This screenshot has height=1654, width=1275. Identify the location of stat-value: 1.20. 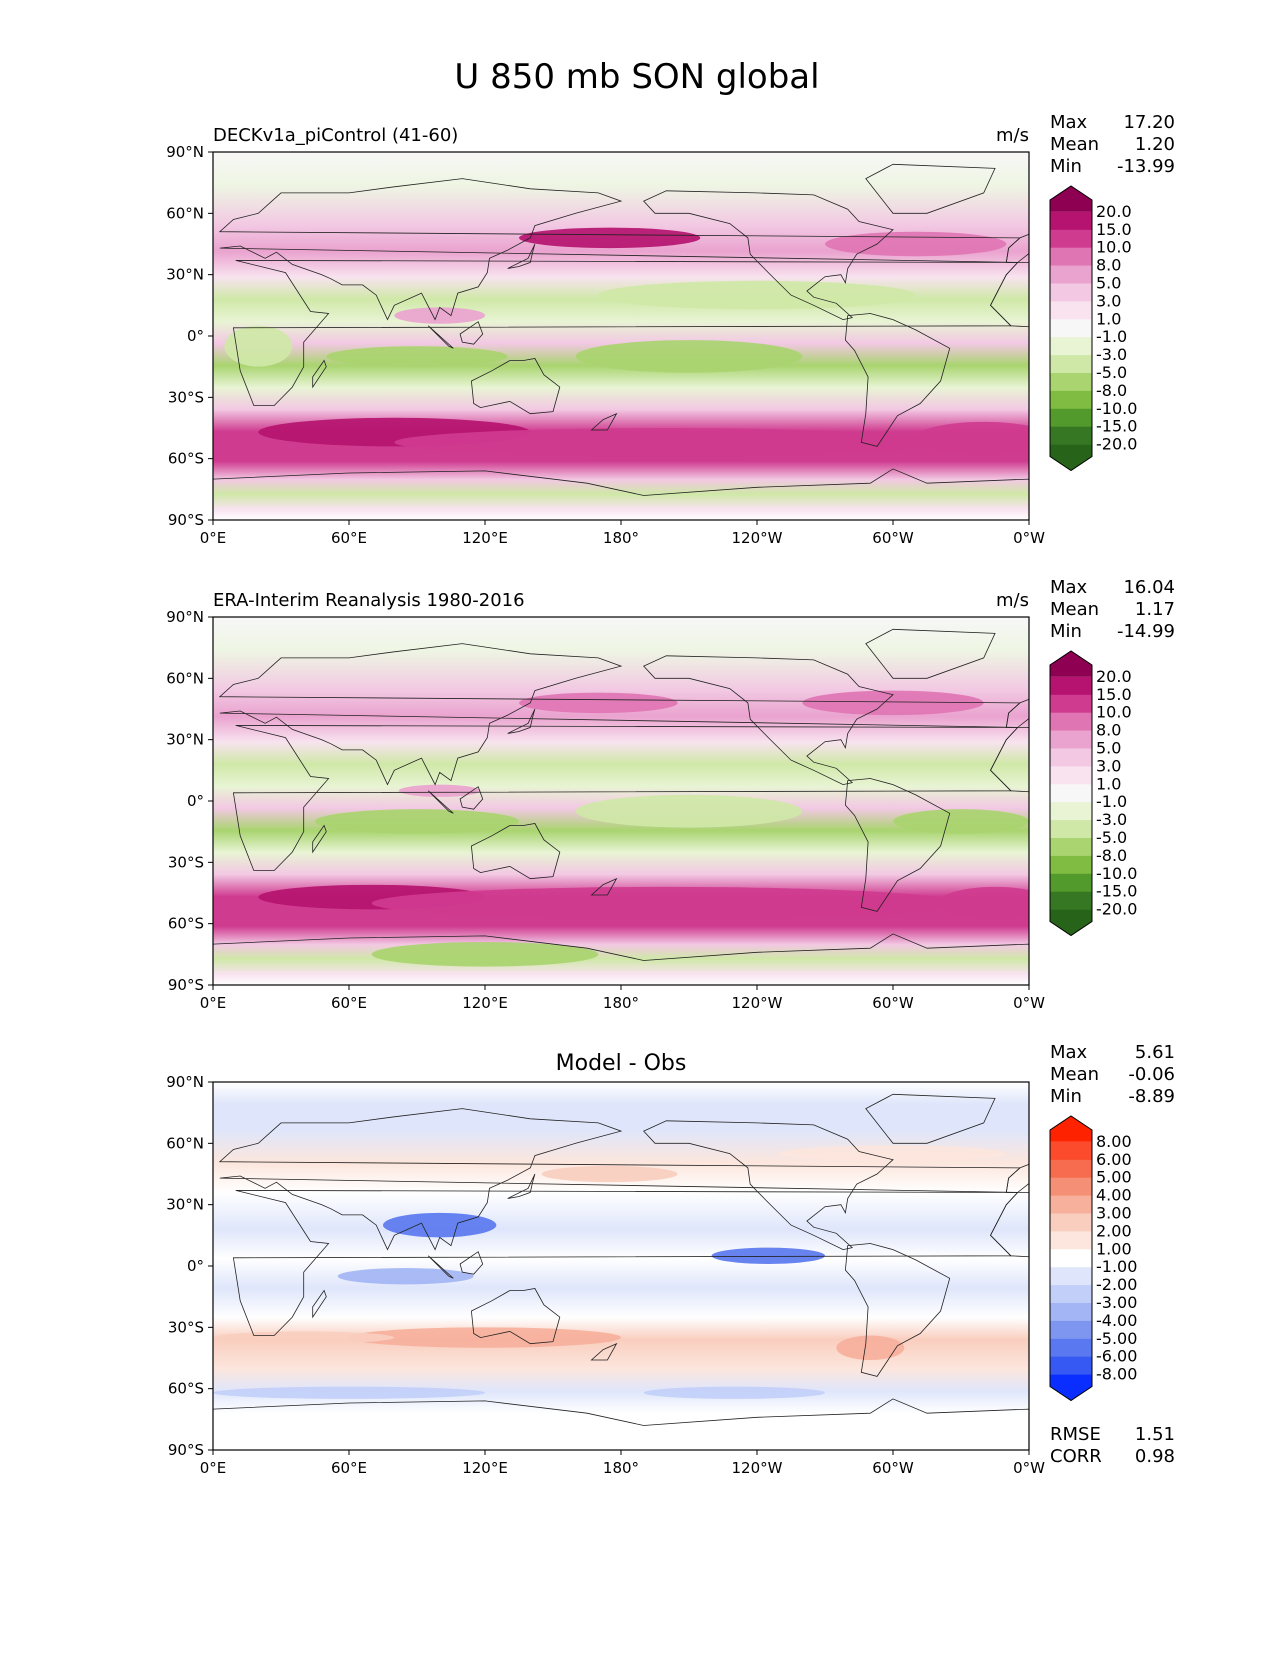
(1155, 144).